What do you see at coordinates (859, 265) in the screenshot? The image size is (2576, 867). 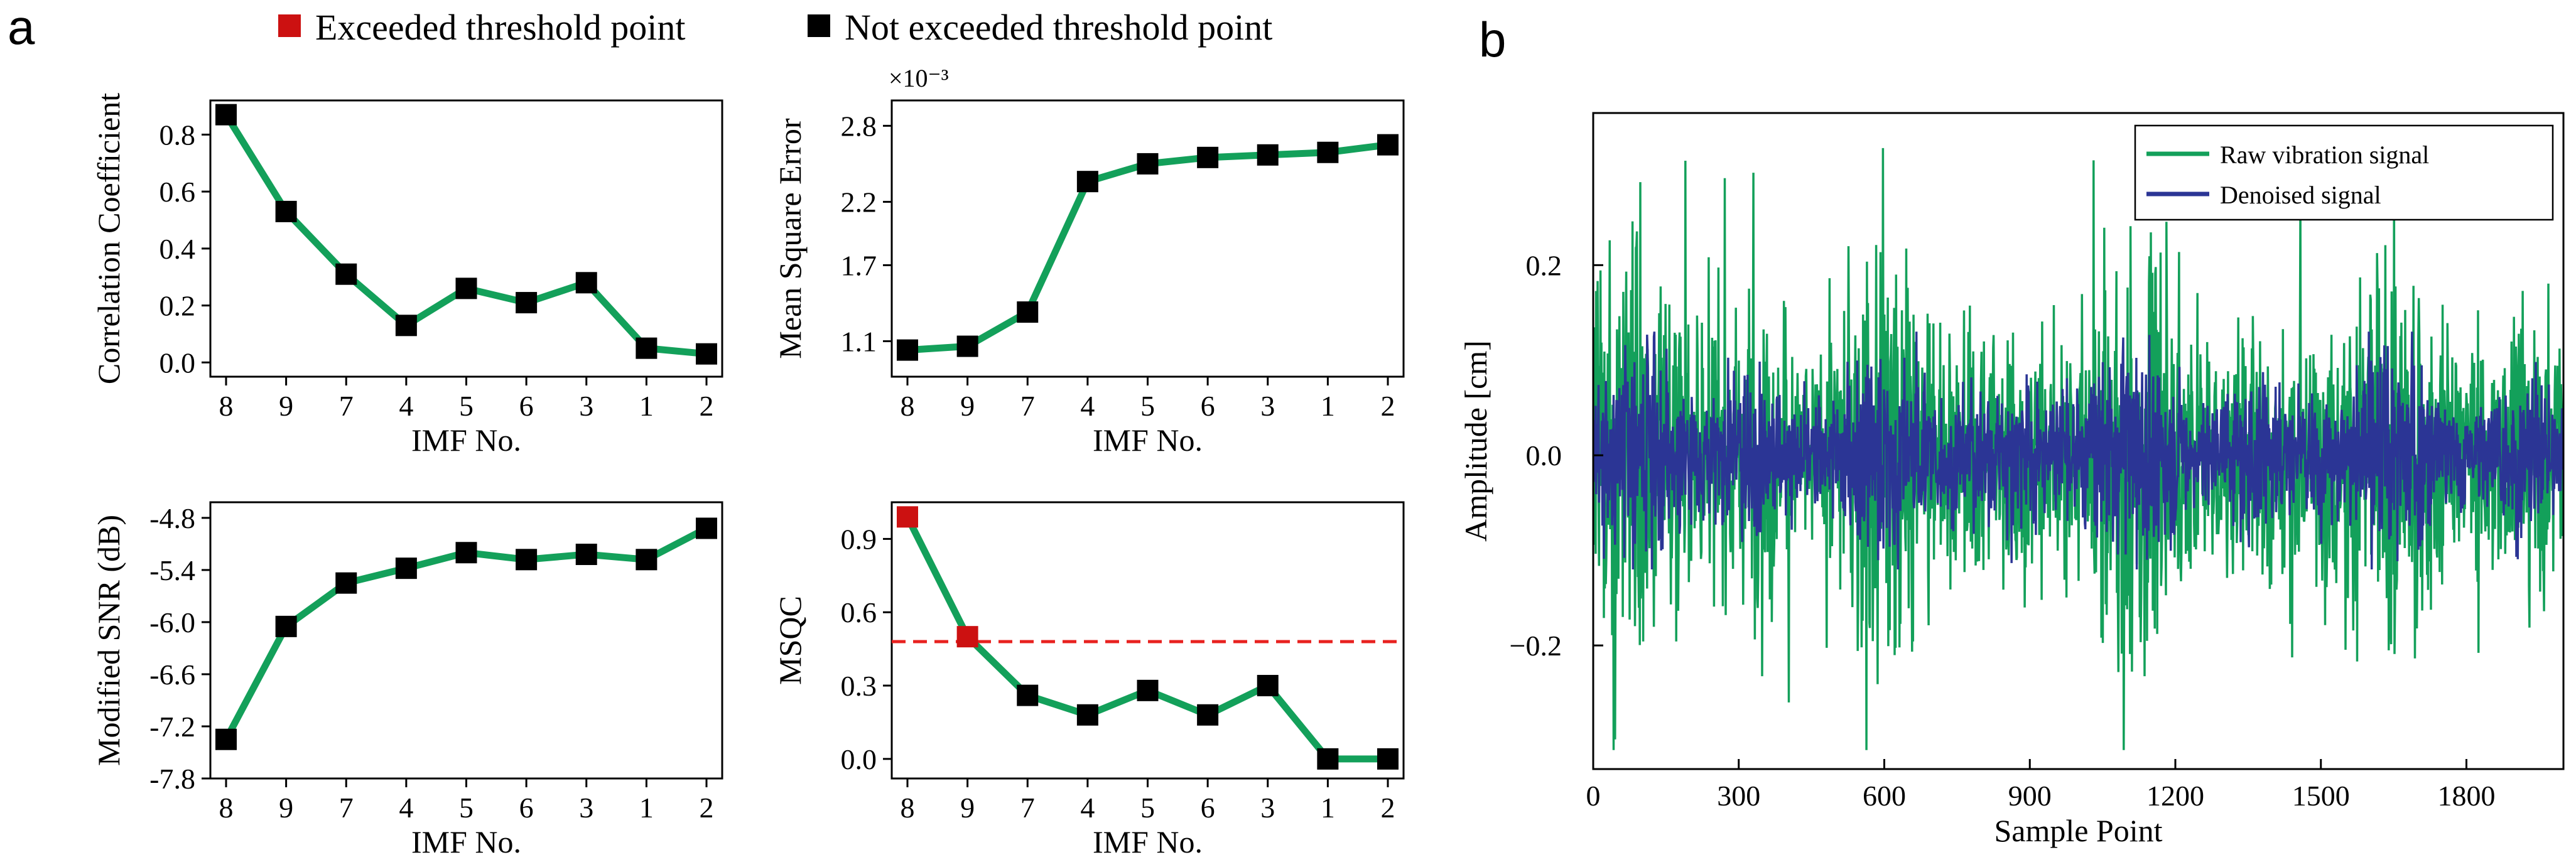 I see `y-tick-label: 1.7` at bounding box center [859, 265].